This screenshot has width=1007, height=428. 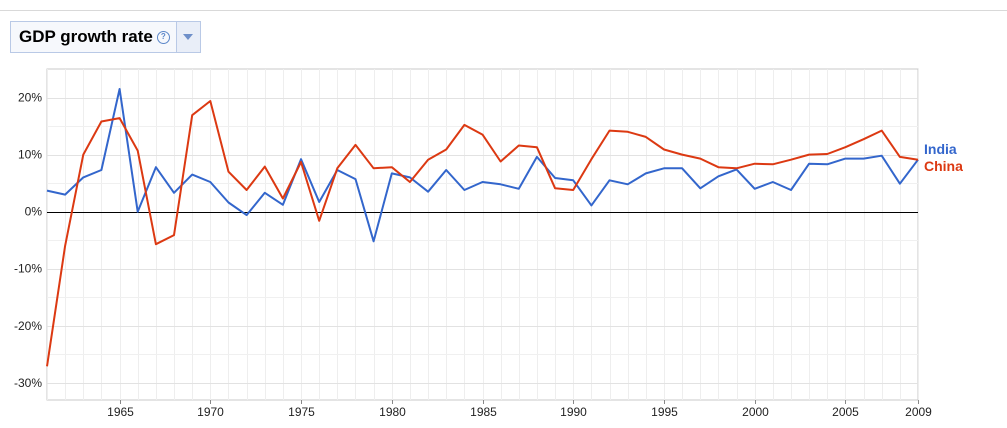 I want to click on metric-dropdown-button, so click(x=187, y=37).